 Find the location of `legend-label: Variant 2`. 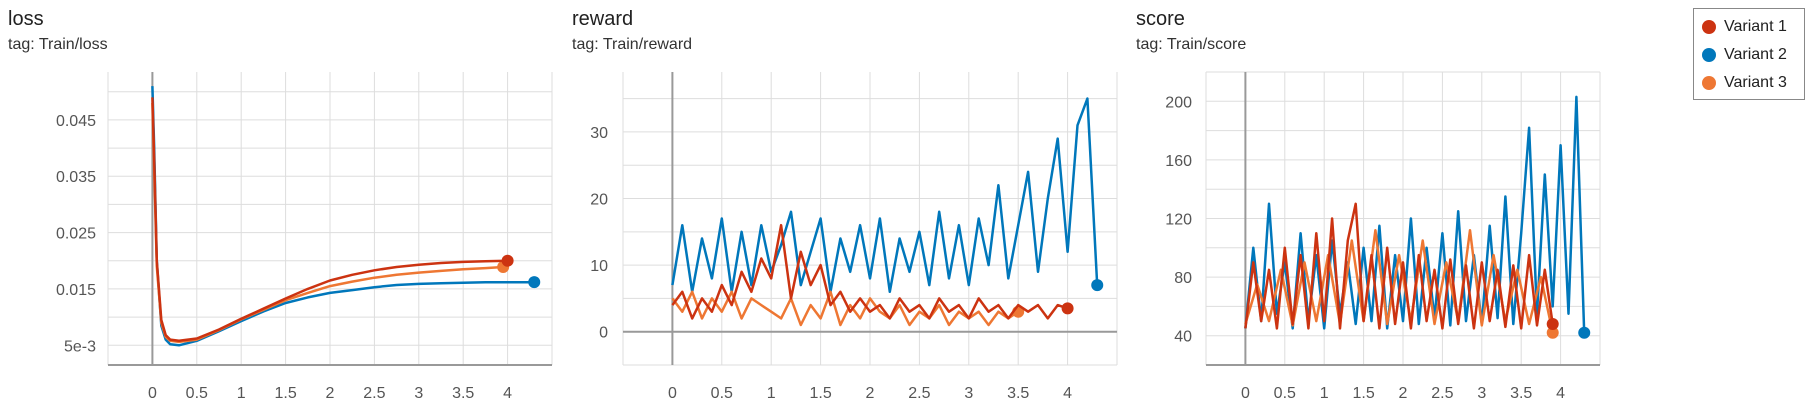

legend-label: Variant 2 is located at coordinates (1755, 54).